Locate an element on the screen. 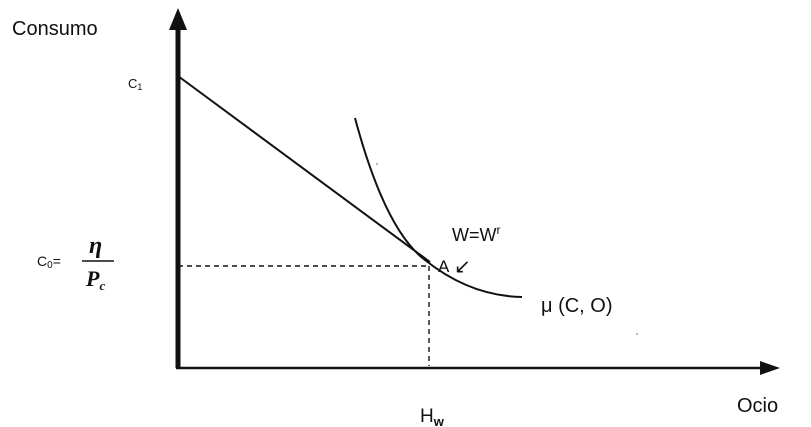 The height and width of the screenshot is (427, 811). indifference-curve is located at coordinates (438, 207).